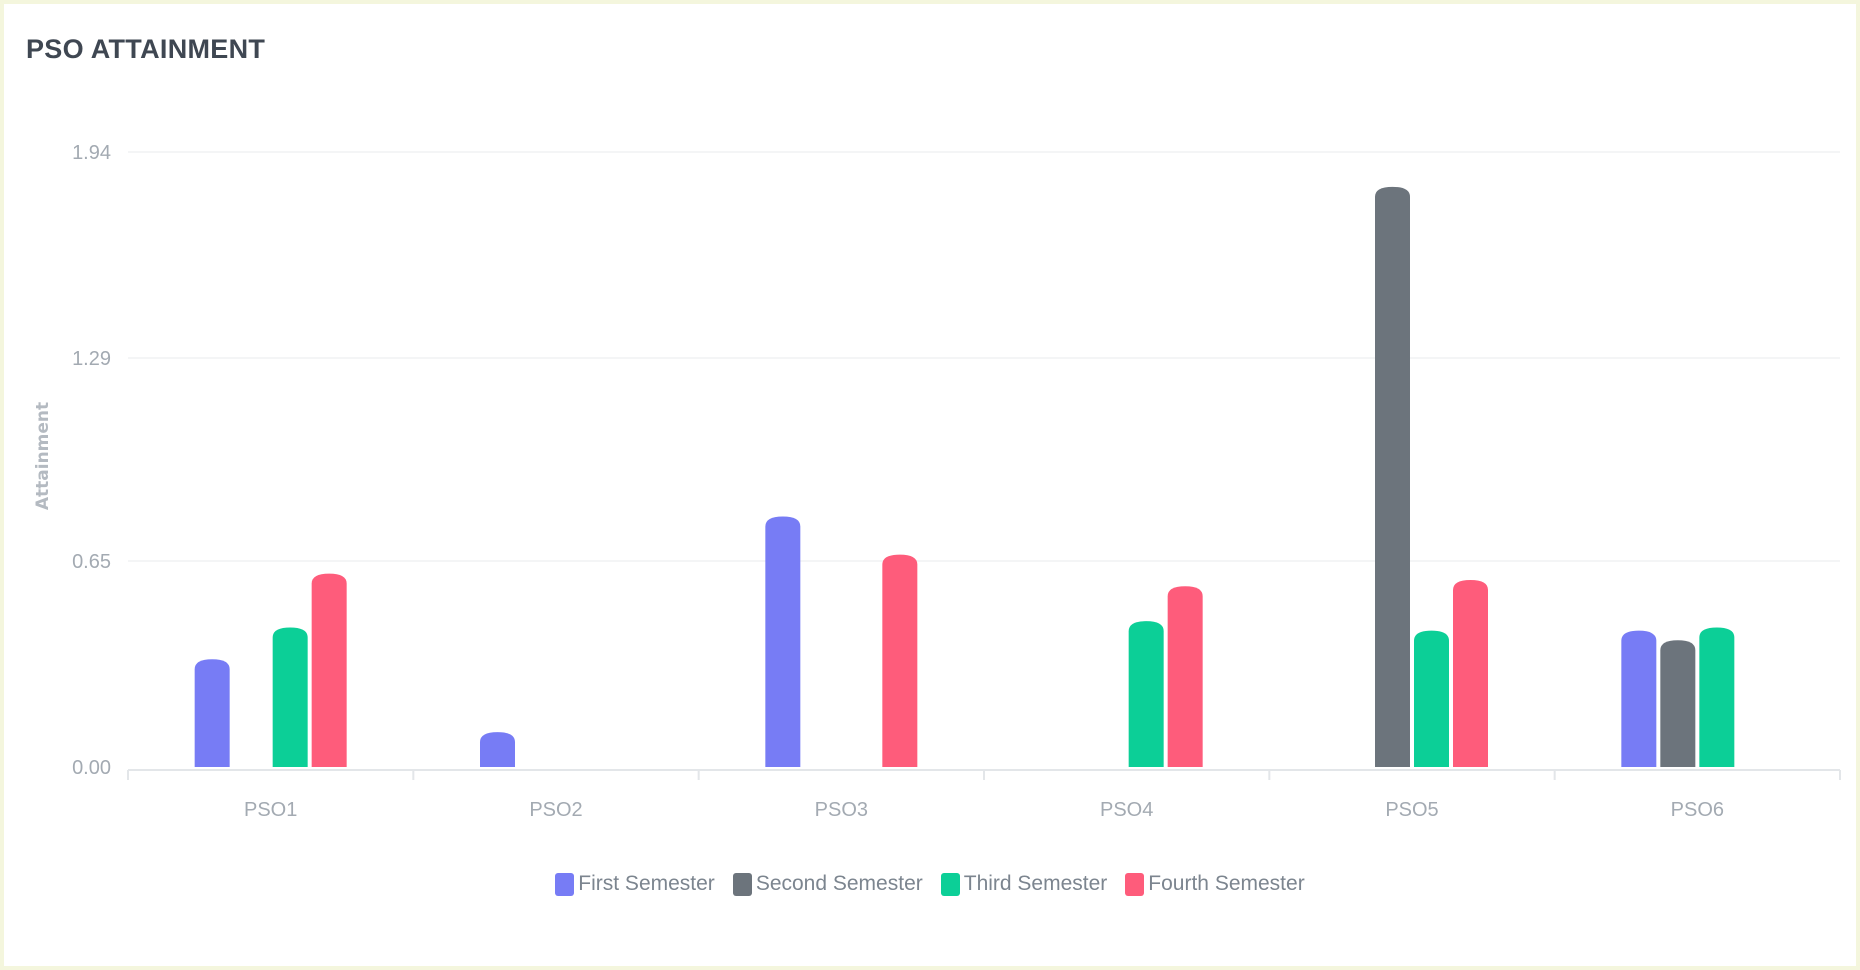 The image size is (1860, 970). I want to click on chart-title: PSO ATTAINMENT, so click(146, 49).